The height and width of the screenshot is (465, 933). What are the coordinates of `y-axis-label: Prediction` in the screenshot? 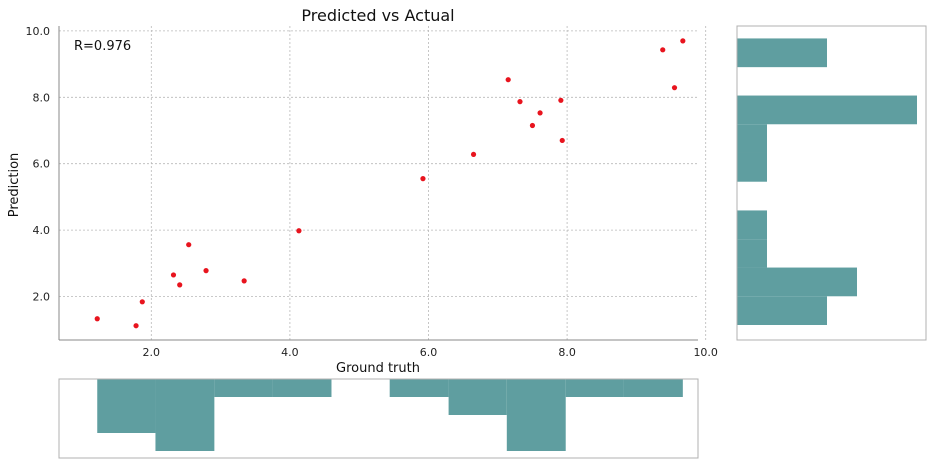 It's located at (14, 185).